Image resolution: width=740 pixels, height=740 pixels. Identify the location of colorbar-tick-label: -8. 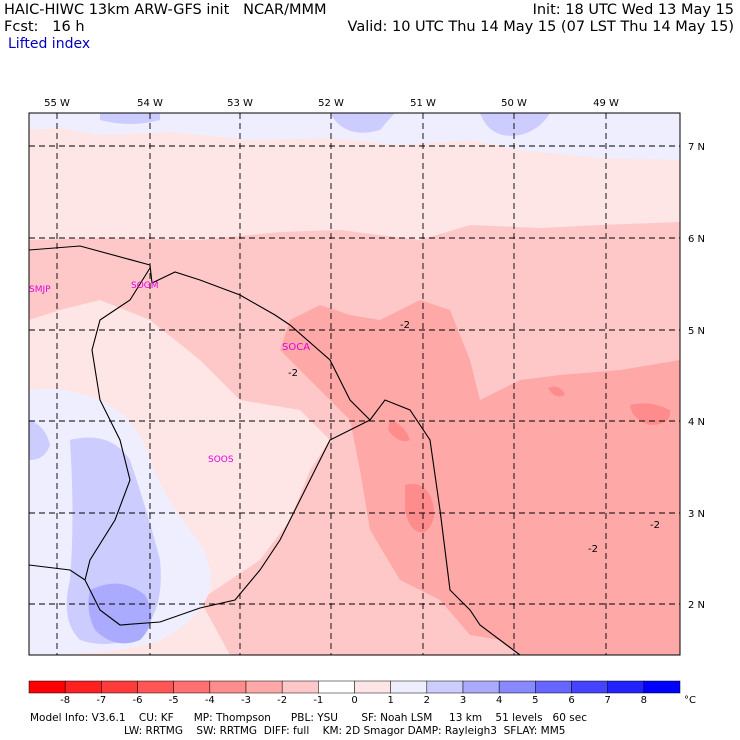
(65, 700).